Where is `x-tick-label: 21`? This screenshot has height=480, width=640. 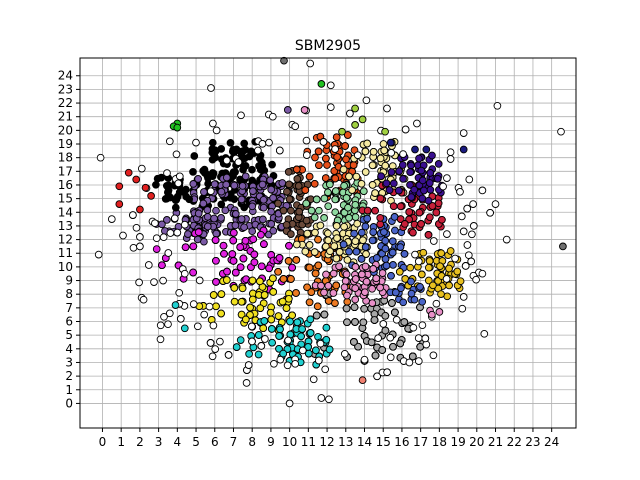 x-tick-label: 21 is located at coordinates (495, 442).